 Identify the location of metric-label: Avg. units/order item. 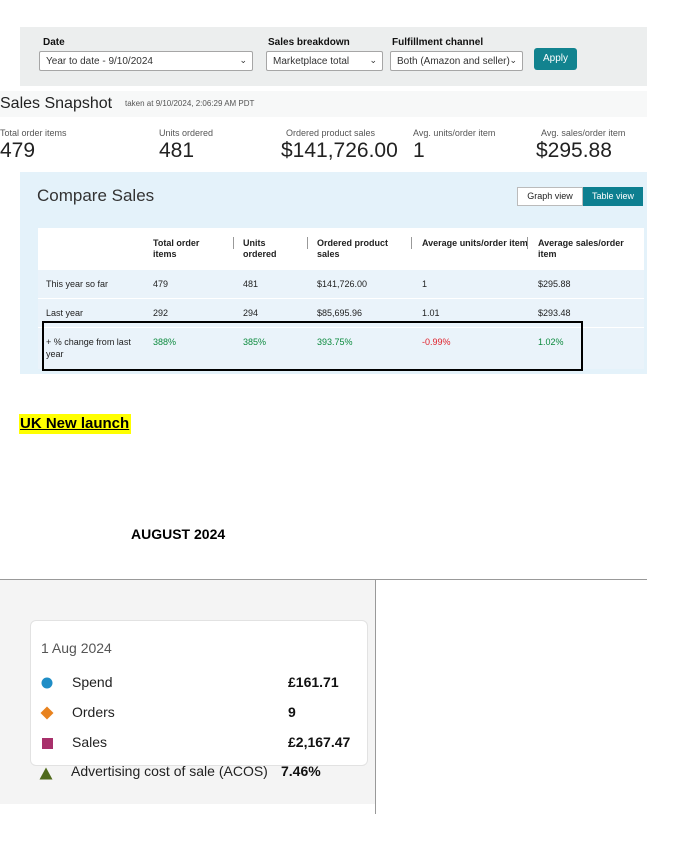
(454, 133).